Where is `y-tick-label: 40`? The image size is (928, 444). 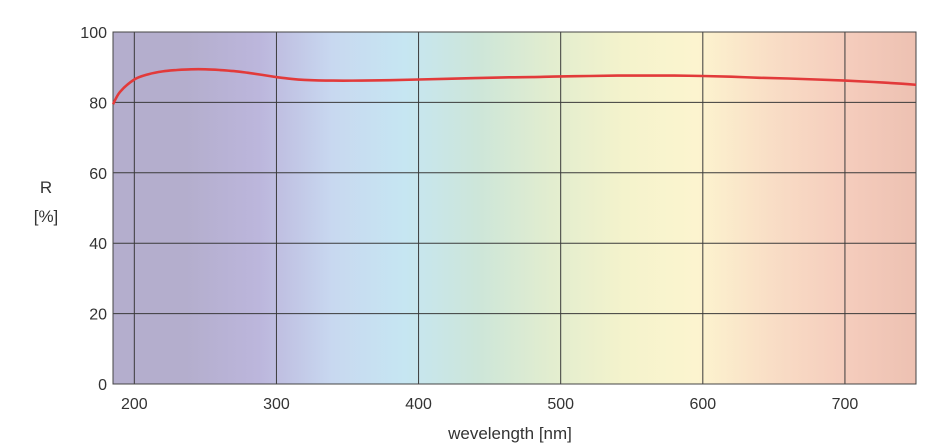 y-tick-label: 40 is located at coordinates (98, 244).